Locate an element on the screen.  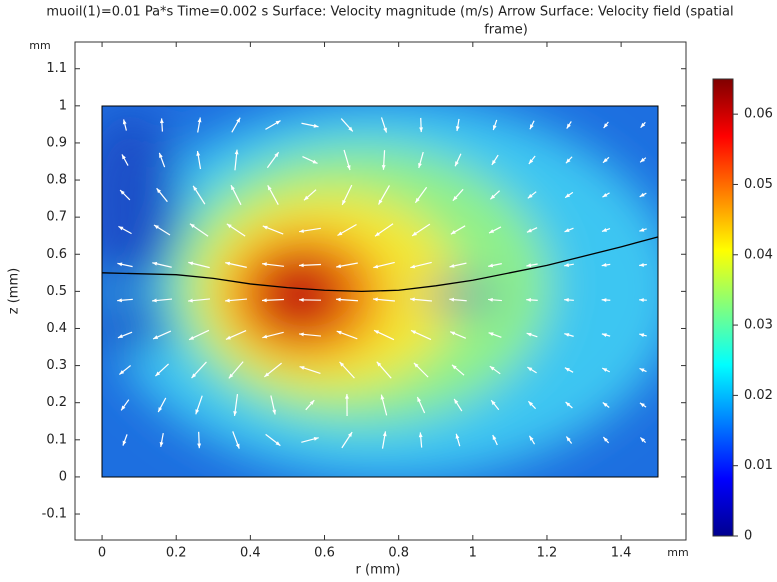
y-tick-label: 0 is located at coordinates (63, 476).